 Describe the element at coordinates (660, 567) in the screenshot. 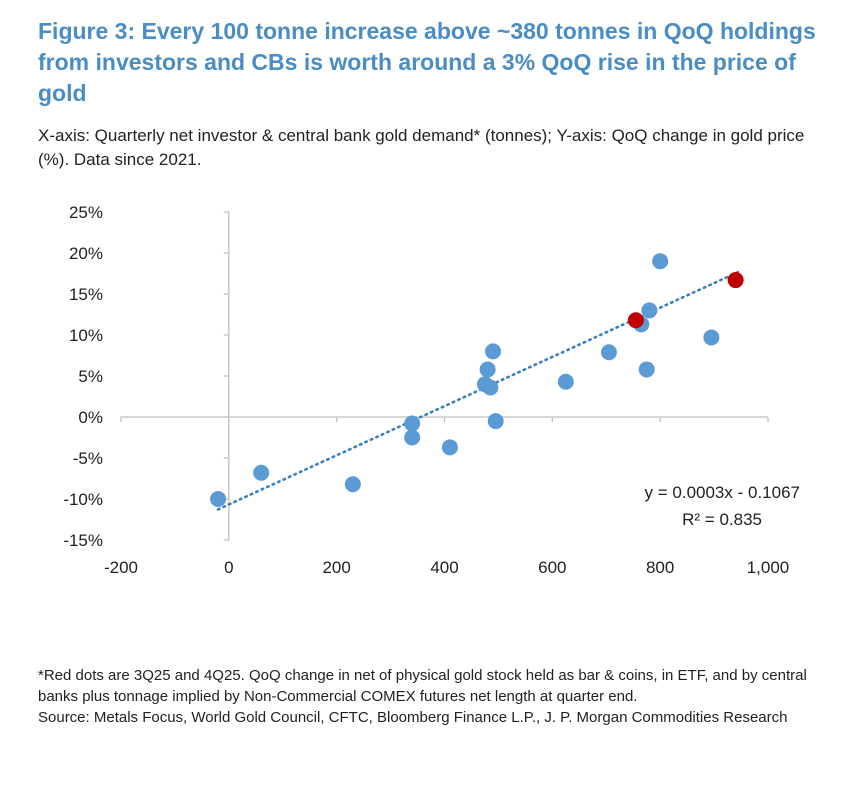

I see `x-tick-label: 800` at that location.